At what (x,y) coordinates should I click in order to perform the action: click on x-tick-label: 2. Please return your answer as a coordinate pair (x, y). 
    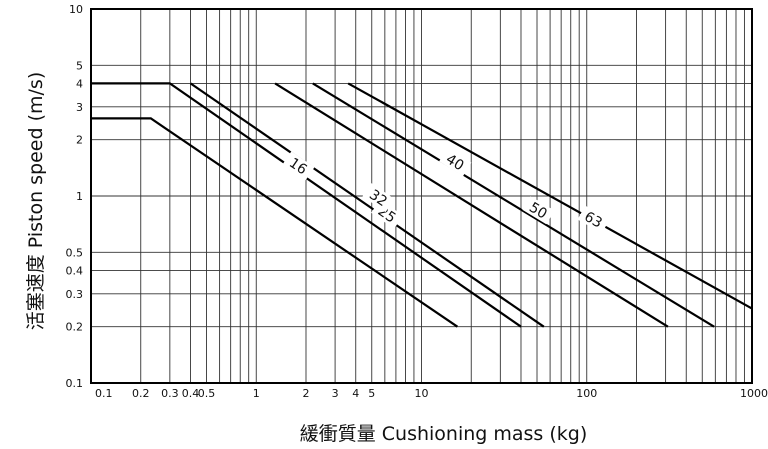
    Looking at the image, I should click on (305, 393).